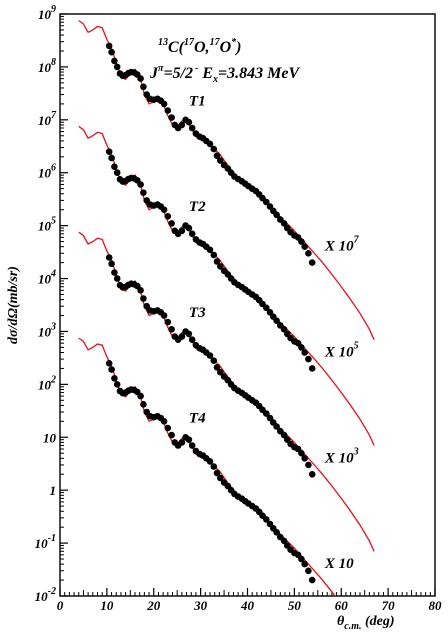 This screenshot has height=639, width=448. Describe the element at coordinates (366, 623) in the screenshot. I see `x-axis-label: θc.m. (deg)` at that location.